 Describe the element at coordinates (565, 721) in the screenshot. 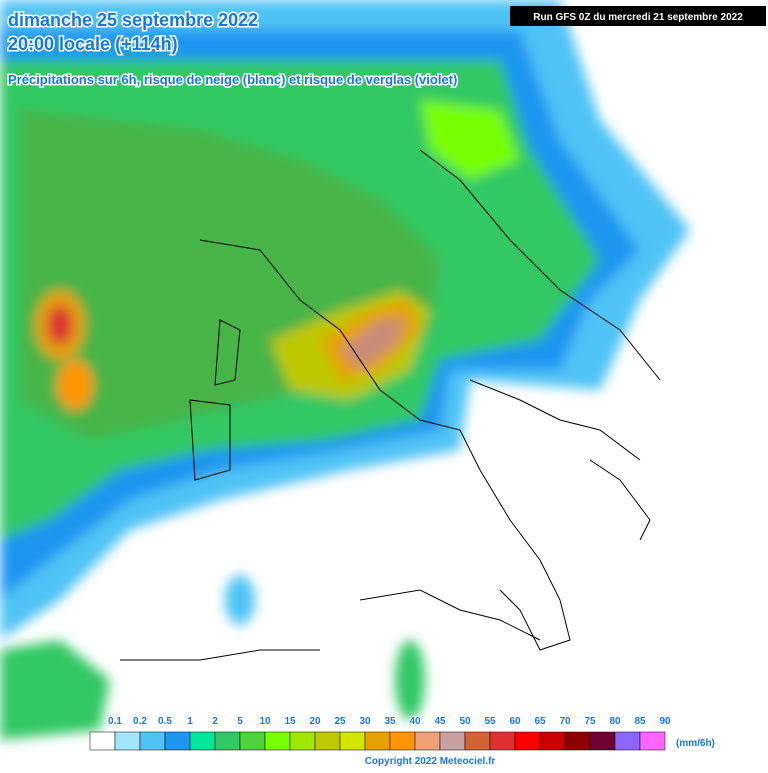

I see `legend-label: 70` at that location.